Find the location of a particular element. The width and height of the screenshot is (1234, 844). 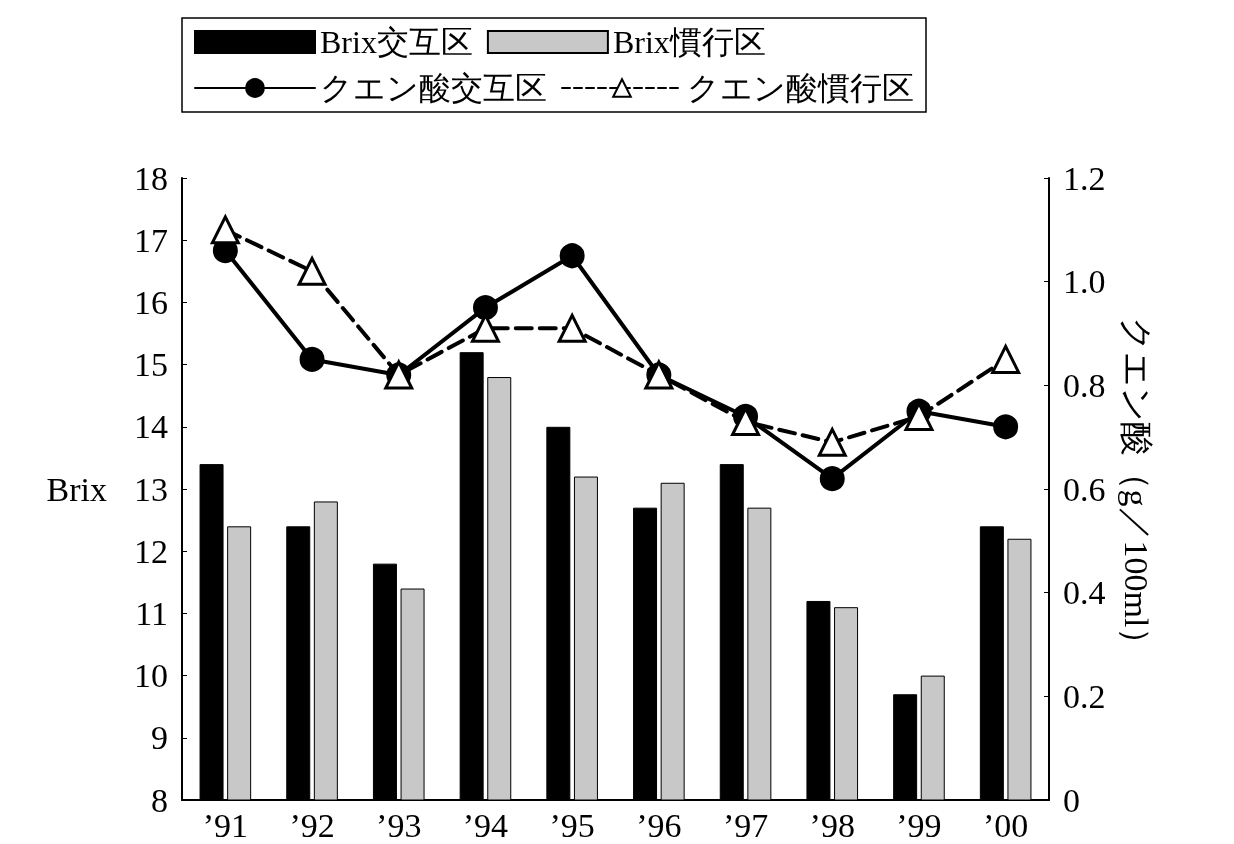

x-tick-label: ’94 is located at coordinates (485, 825).